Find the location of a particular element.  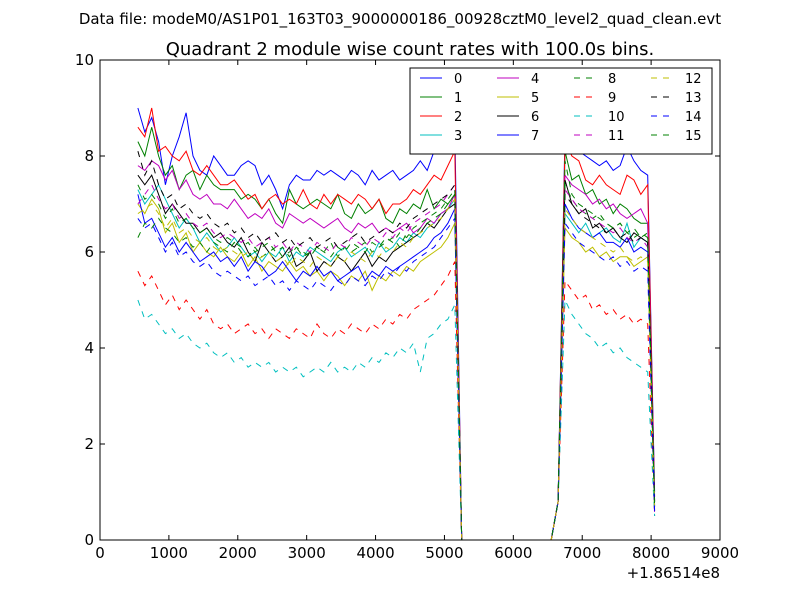

y-tick-label: 6 is located at coordinates (89, 252).